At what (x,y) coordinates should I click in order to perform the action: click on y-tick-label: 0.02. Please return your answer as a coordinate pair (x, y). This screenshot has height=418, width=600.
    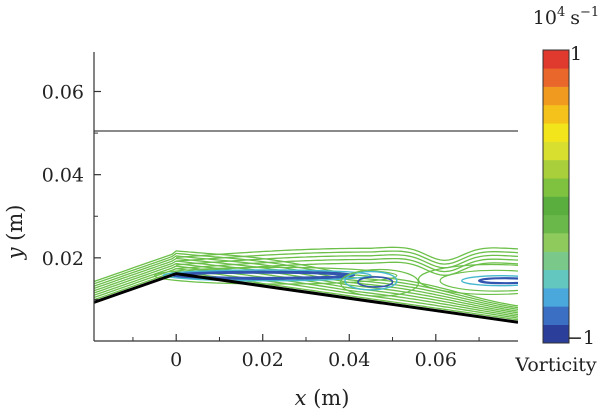
    Looking at the image, I should click on (63, 259).